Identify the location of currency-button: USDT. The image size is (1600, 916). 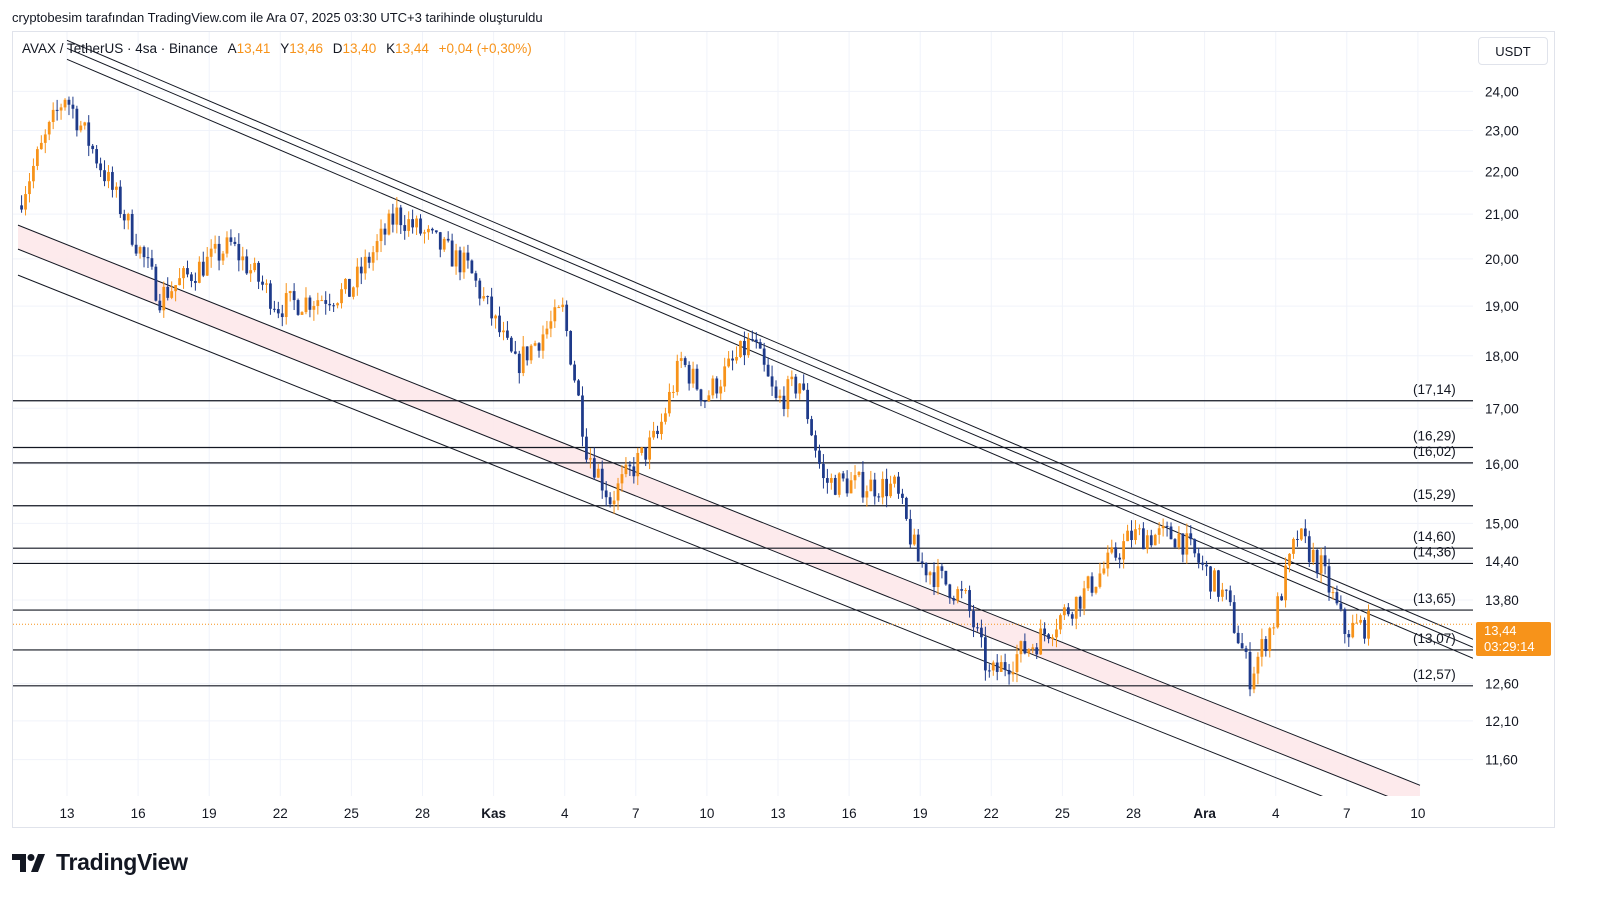
(1513, 51).